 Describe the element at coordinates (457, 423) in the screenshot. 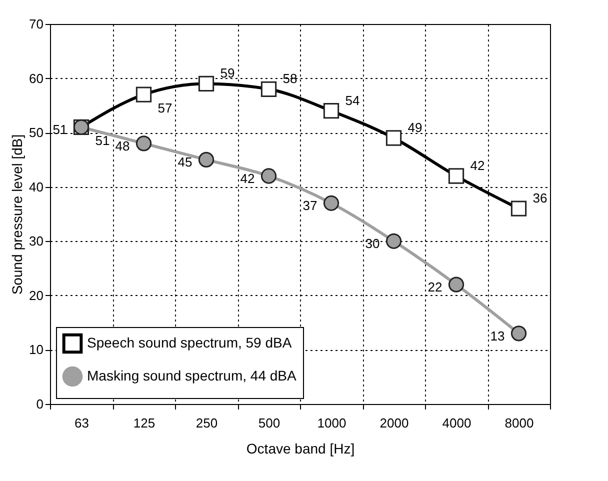

I see `x-tick-label: 4000` at that location.